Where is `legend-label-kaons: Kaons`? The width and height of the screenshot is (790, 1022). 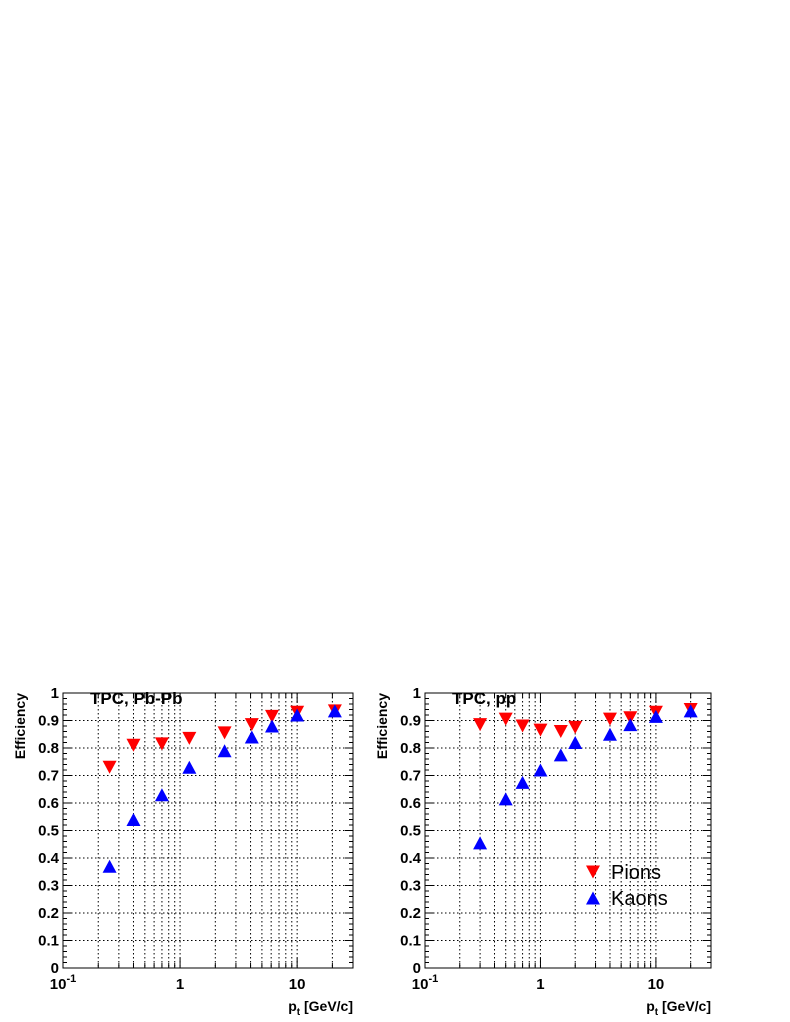 legend-label-kaons: Kaons is located at coordinates (639, 899).